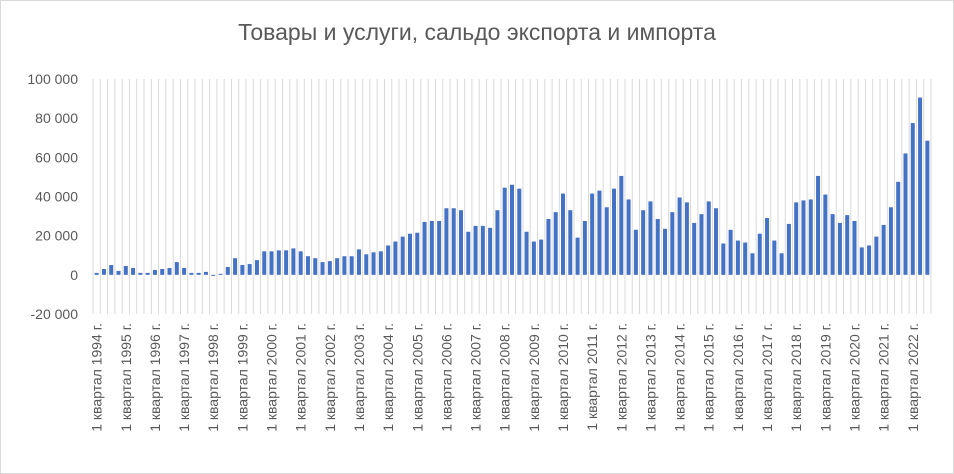 This screenshot has width=954, height=474. I want to click on y-tick-label: 60 000, so click(56, 157).